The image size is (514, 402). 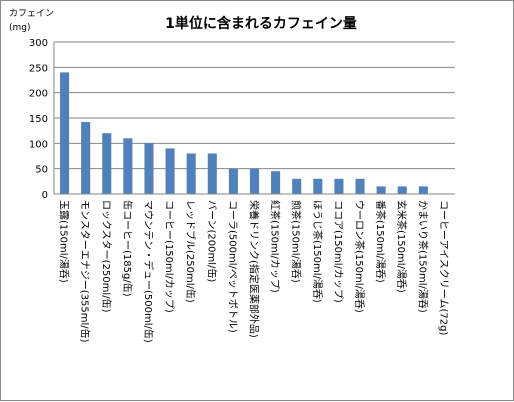 What do you see at coordinates (254, 269) in the screenshot?
I see `x-category-label: 栄養ドリンク(指定医薬部外品)` at bounding box center [254, 269].